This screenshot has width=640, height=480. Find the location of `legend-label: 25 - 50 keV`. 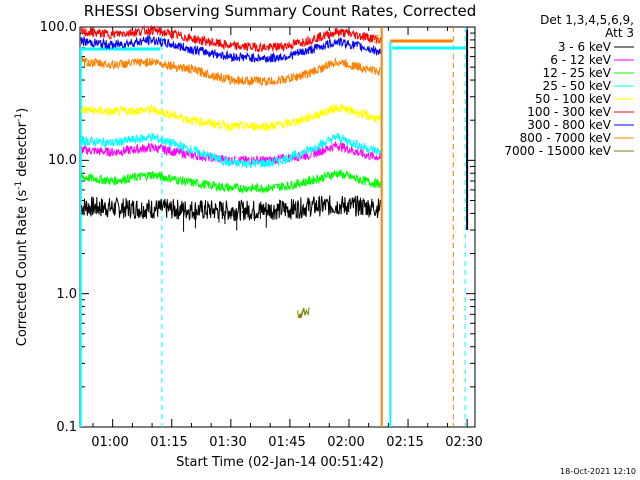

legend-label: 25 - 50 keV is located at coordinates (577, 86).